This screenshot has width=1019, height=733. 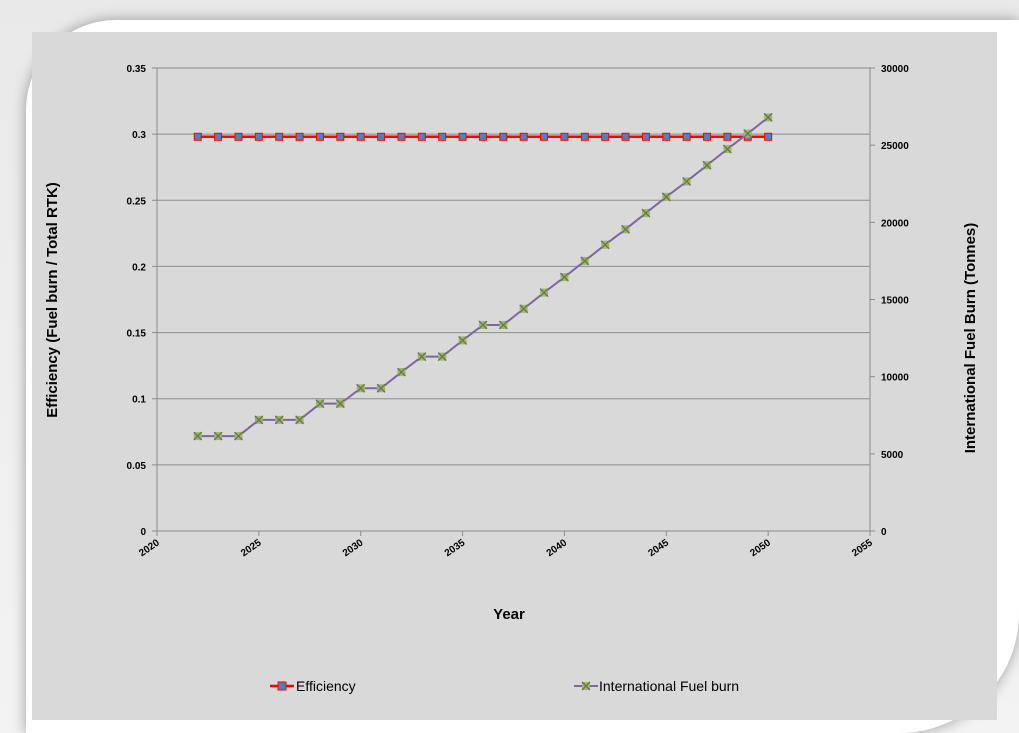 I want to click on y-tick-label: 0.1, so click(x=139, y=400).